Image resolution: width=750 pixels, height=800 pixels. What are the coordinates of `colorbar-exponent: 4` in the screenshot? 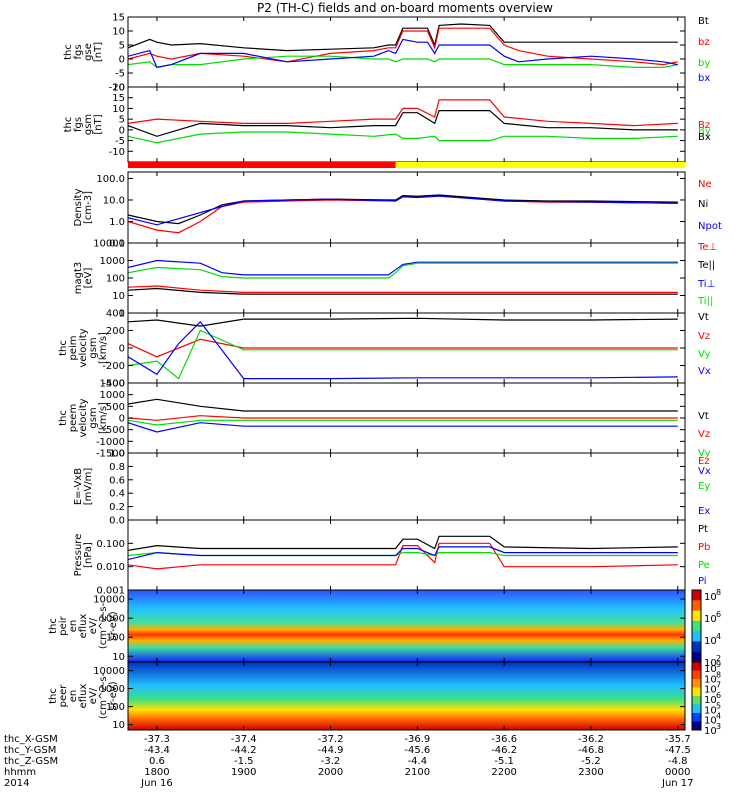 It's located at (718, 636).